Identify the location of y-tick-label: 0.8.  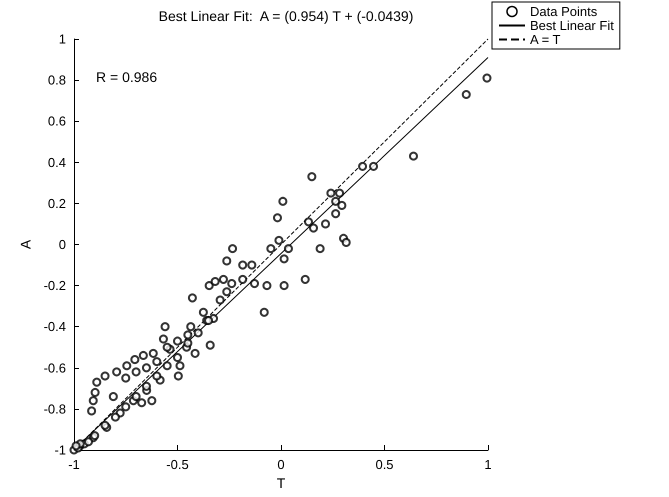
(57, 80).